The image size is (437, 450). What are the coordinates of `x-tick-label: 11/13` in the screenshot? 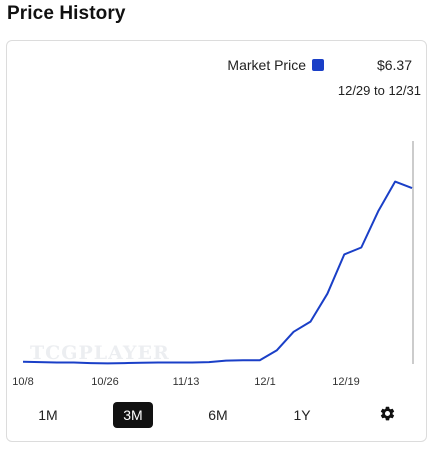 It's located at (186, 382).